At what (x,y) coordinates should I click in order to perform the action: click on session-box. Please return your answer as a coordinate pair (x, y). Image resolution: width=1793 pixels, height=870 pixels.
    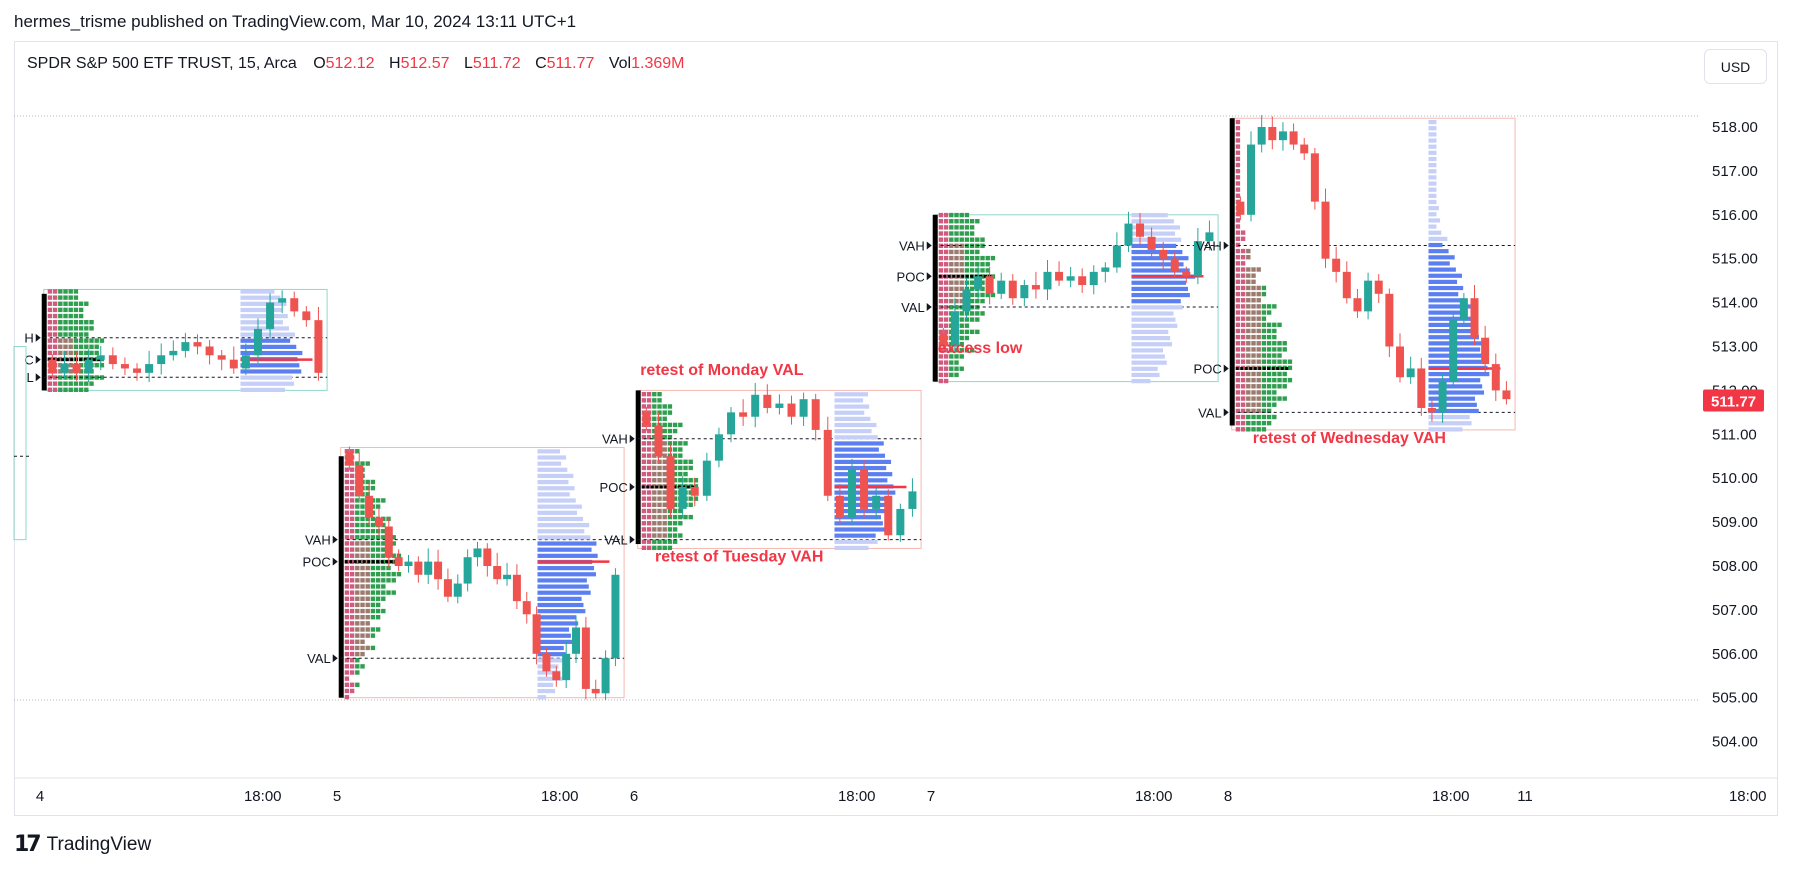
    Looking at the image, I should click on (1373, 274).